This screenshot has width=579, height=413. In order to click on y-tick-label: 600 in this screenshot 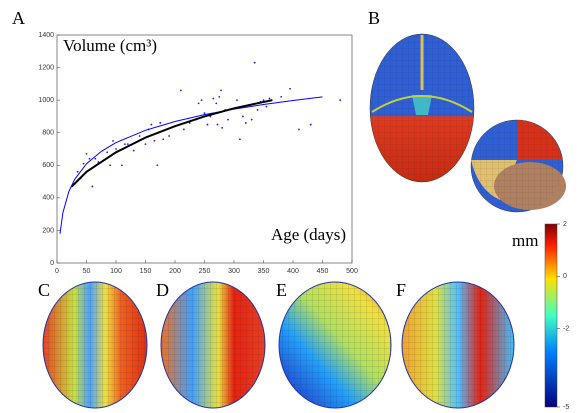, I will do `click(48, 165)`.